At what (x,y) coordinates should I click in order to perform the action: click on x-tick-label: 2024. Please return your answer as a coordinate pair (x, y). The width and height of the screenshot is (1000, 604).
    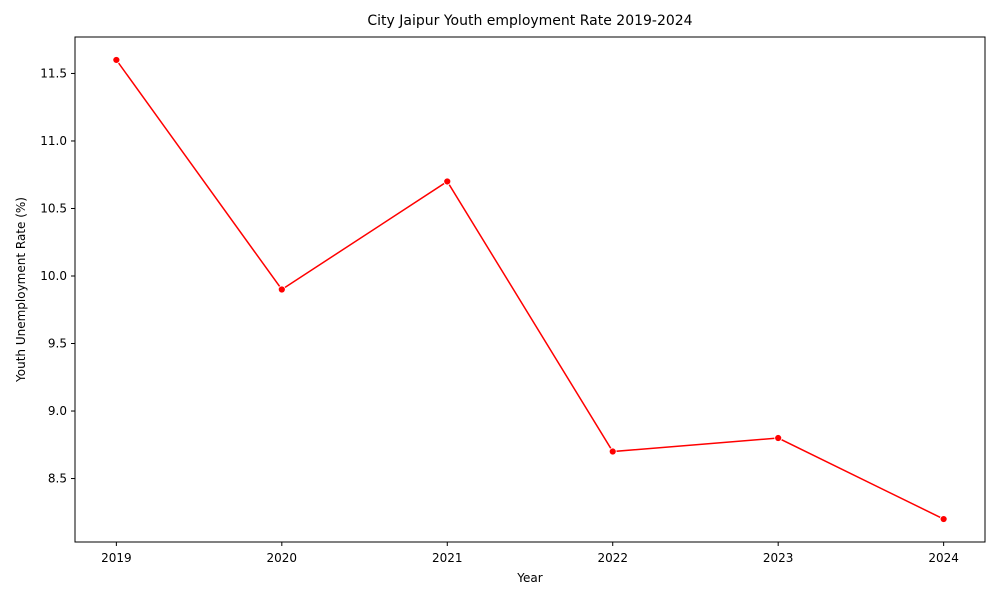
    Looking at the image, I should click on (943, 558).